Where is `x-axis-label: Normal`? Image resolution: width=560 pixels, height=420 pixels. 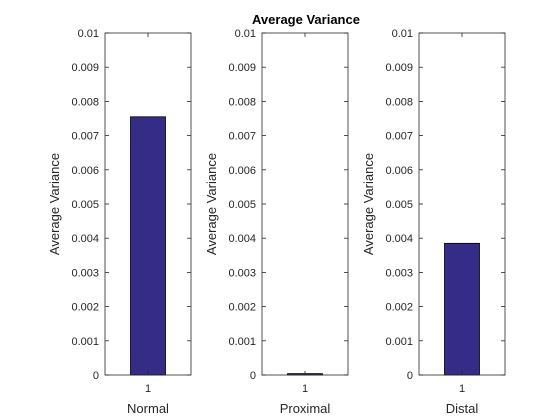 x-axis-label: Normal is located at coordinates (148, 408).